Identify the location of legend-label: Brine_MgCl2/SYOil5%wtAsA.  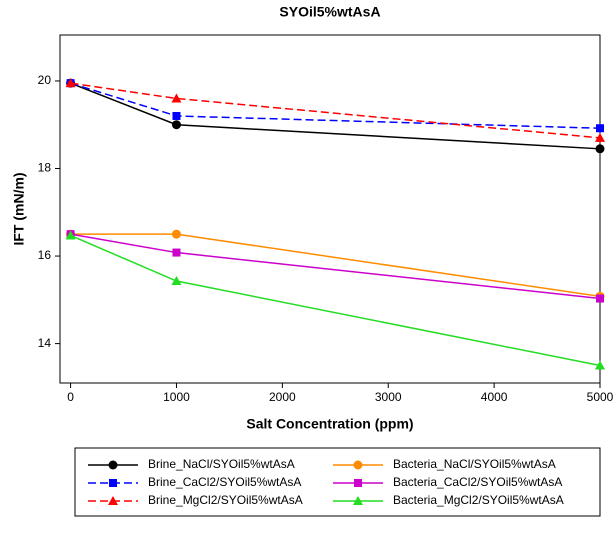
(225, 500).